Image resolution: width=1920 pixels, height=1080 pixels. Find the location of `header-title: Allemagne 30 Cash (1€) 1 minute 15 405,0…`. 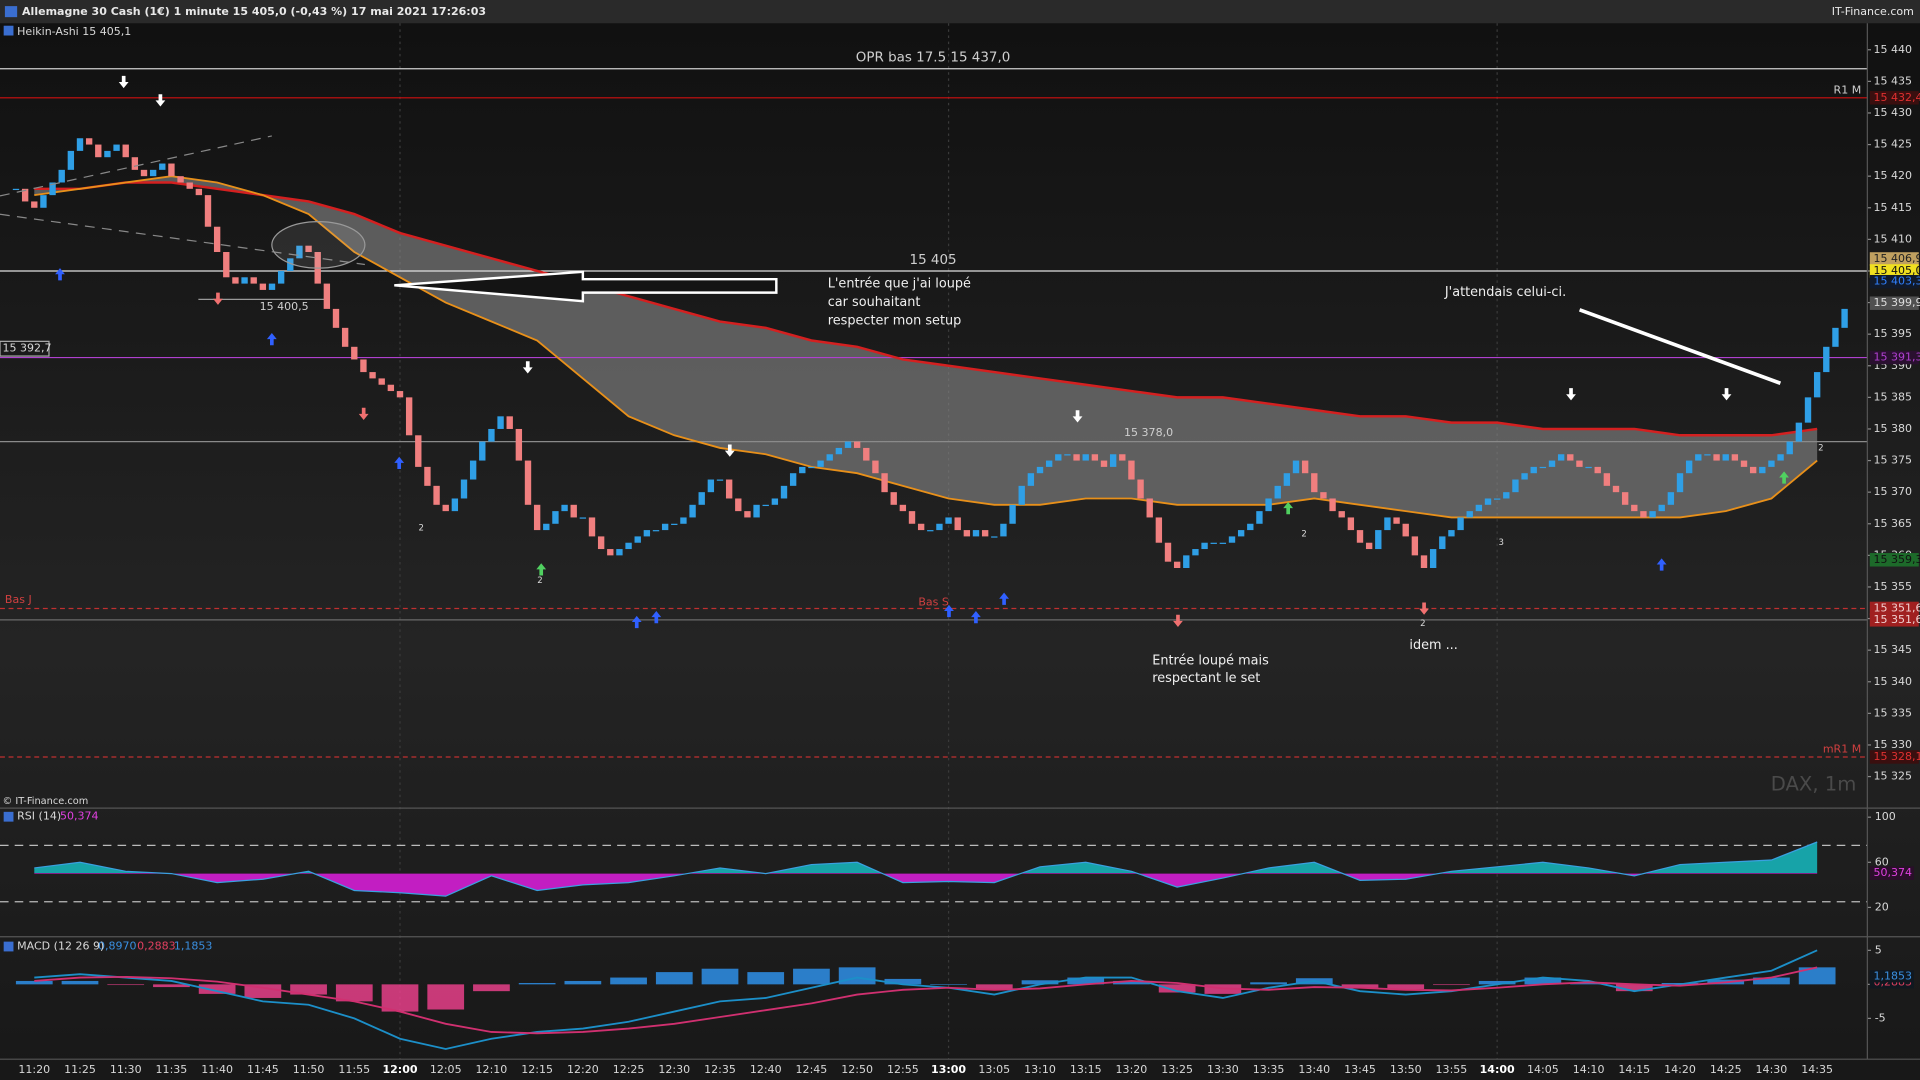

header-title: Allemagne 30 Cash (1€) 1 minute 15 405,0… is located at coordinates (254, 11).